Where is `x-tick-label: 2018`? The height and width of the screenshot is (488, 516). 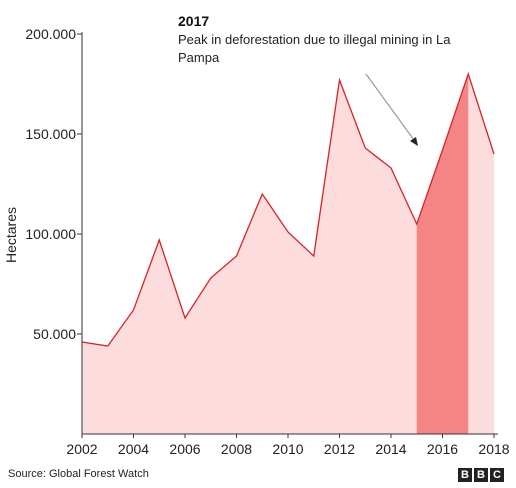
x-tick-label: 2018 is located at coordinates (493, 449).